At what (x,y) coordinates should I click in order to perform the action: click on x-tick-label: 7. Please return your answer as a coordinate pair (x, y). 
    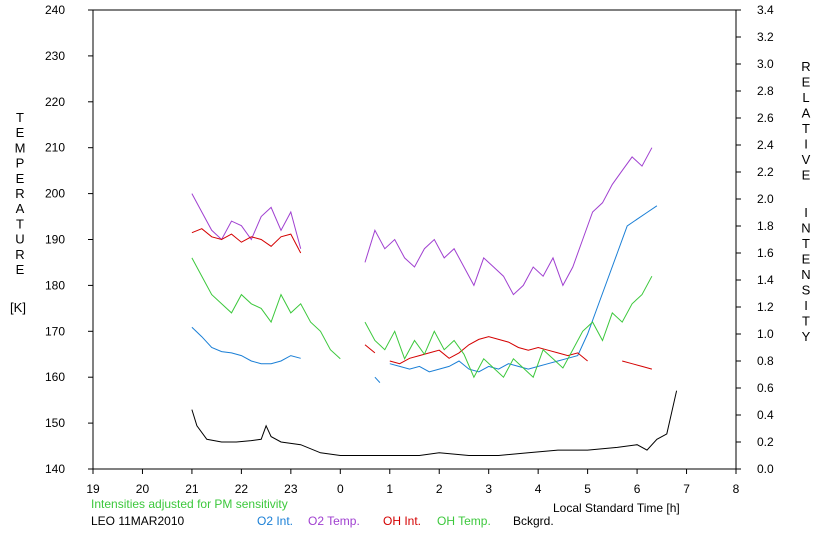
    Looking at the image, I should click on (686, 489).